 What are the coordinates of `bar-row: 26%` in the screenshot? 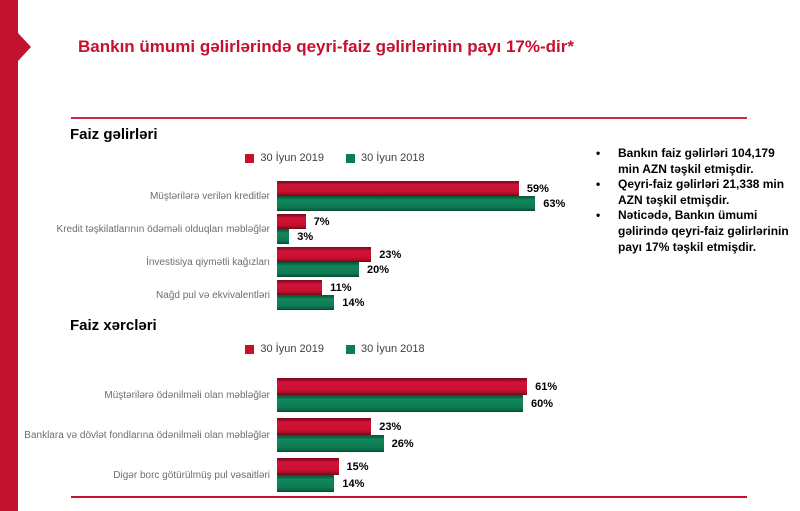 It's located at (345, 443).